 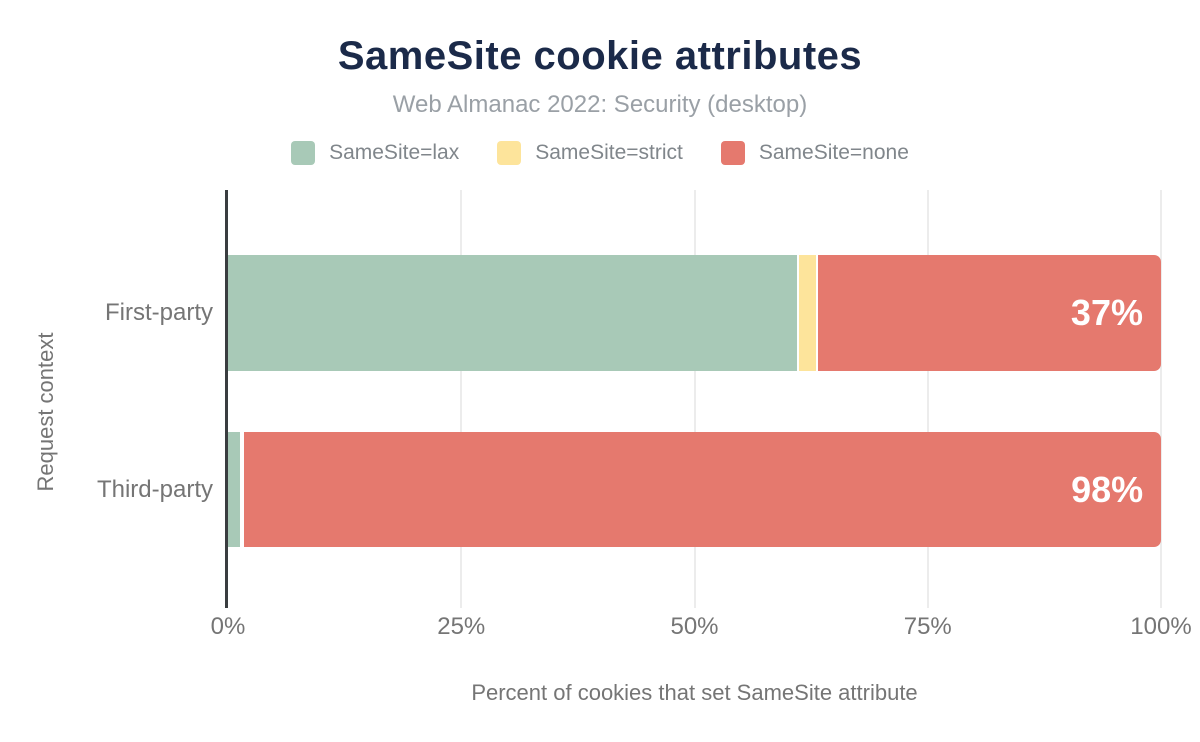 I want to click on x-tick-label-25%: 25%, so click(x=461, y=626).